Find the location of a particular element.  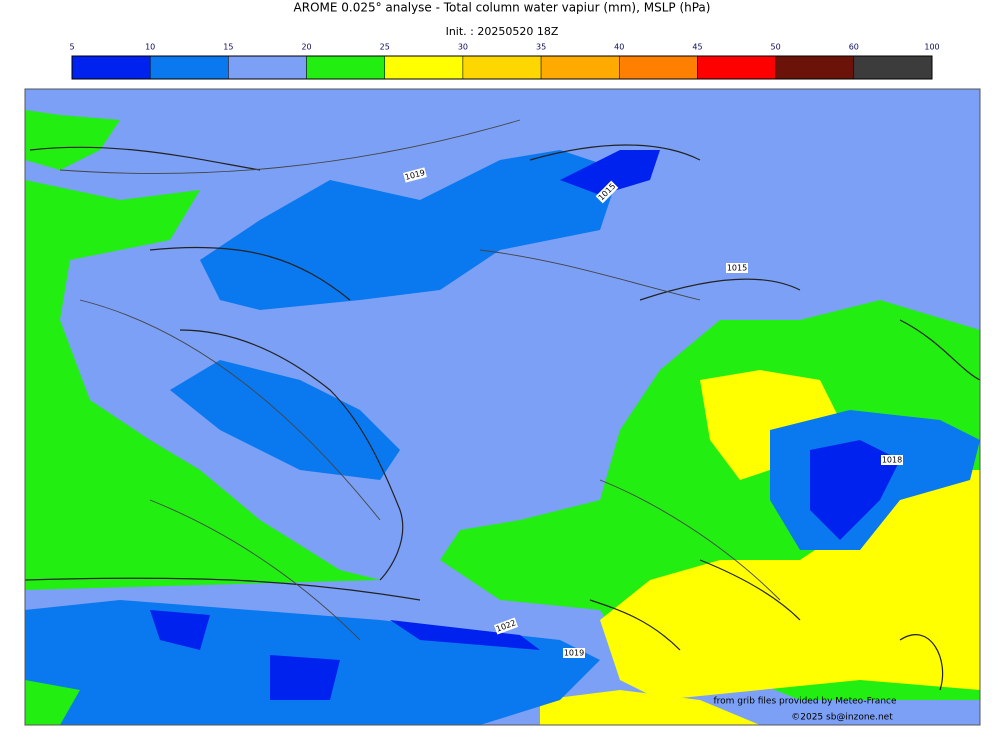

colorbar-tick-label: 10 is located at coordinates (150, 47).